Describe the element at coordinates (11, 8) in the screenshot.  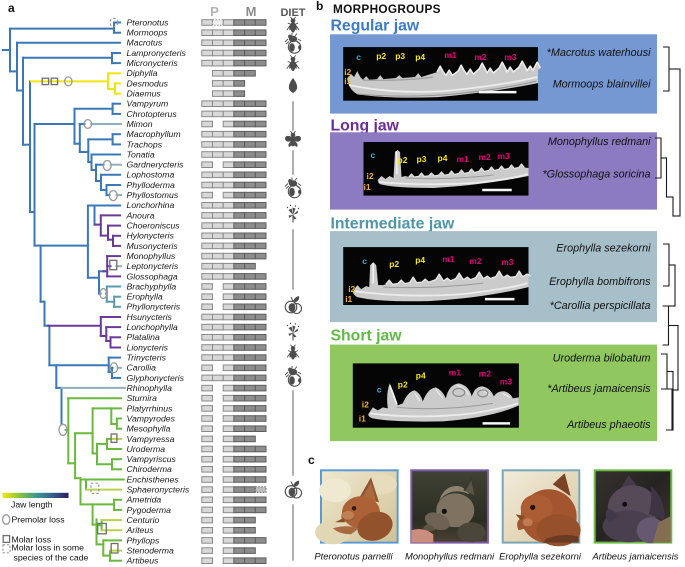
I see `svg-text: a` at that location.